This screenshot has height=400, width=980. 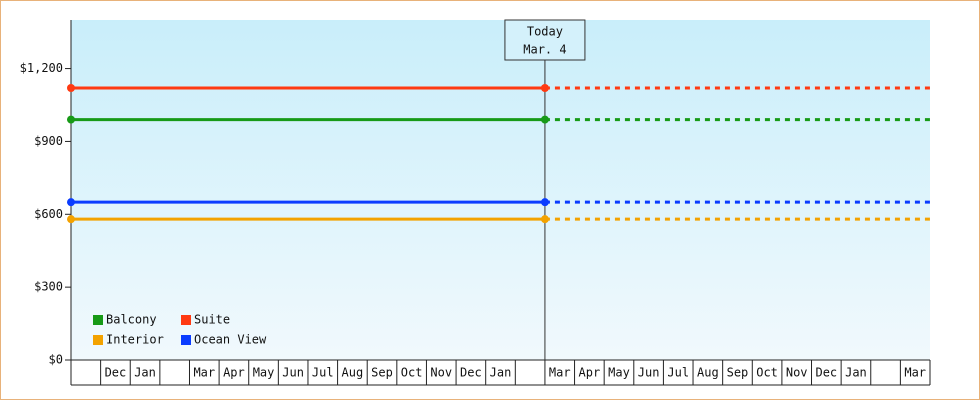 What do you see at coordinates (544, 50) in the screenshot?
I see `today-date: Mar. 4` at bounding box center [544, 50].